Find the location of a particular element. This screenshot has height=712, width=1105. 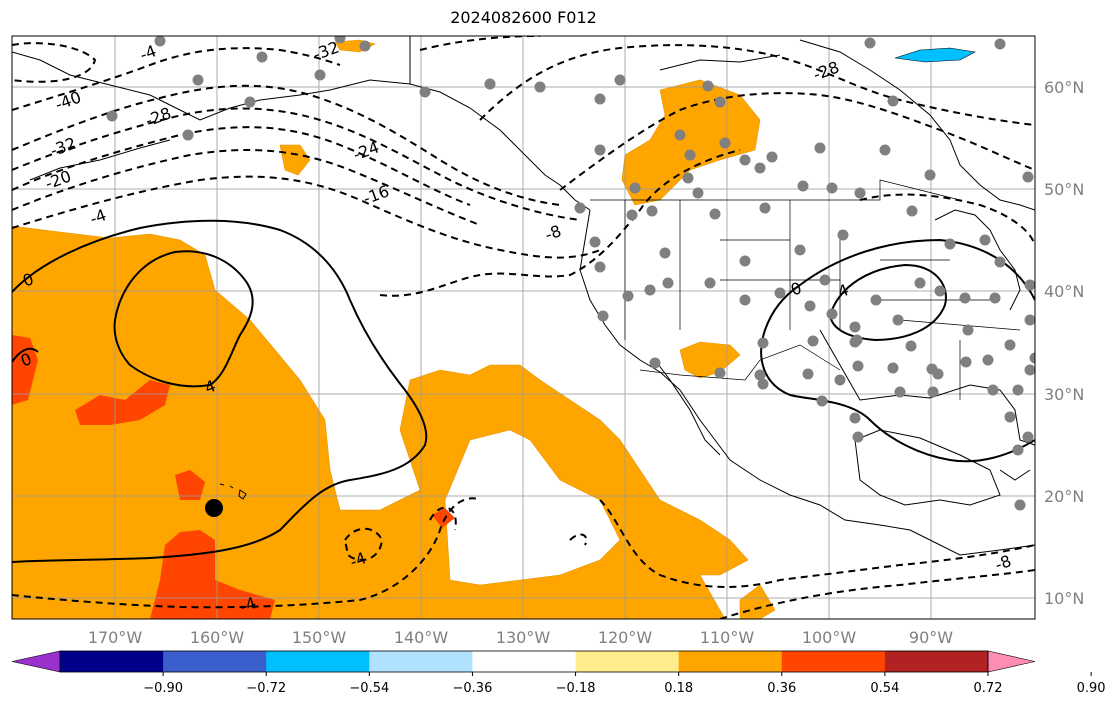

lat-tick-label: 50°N is located at coordinates (1064, 189).